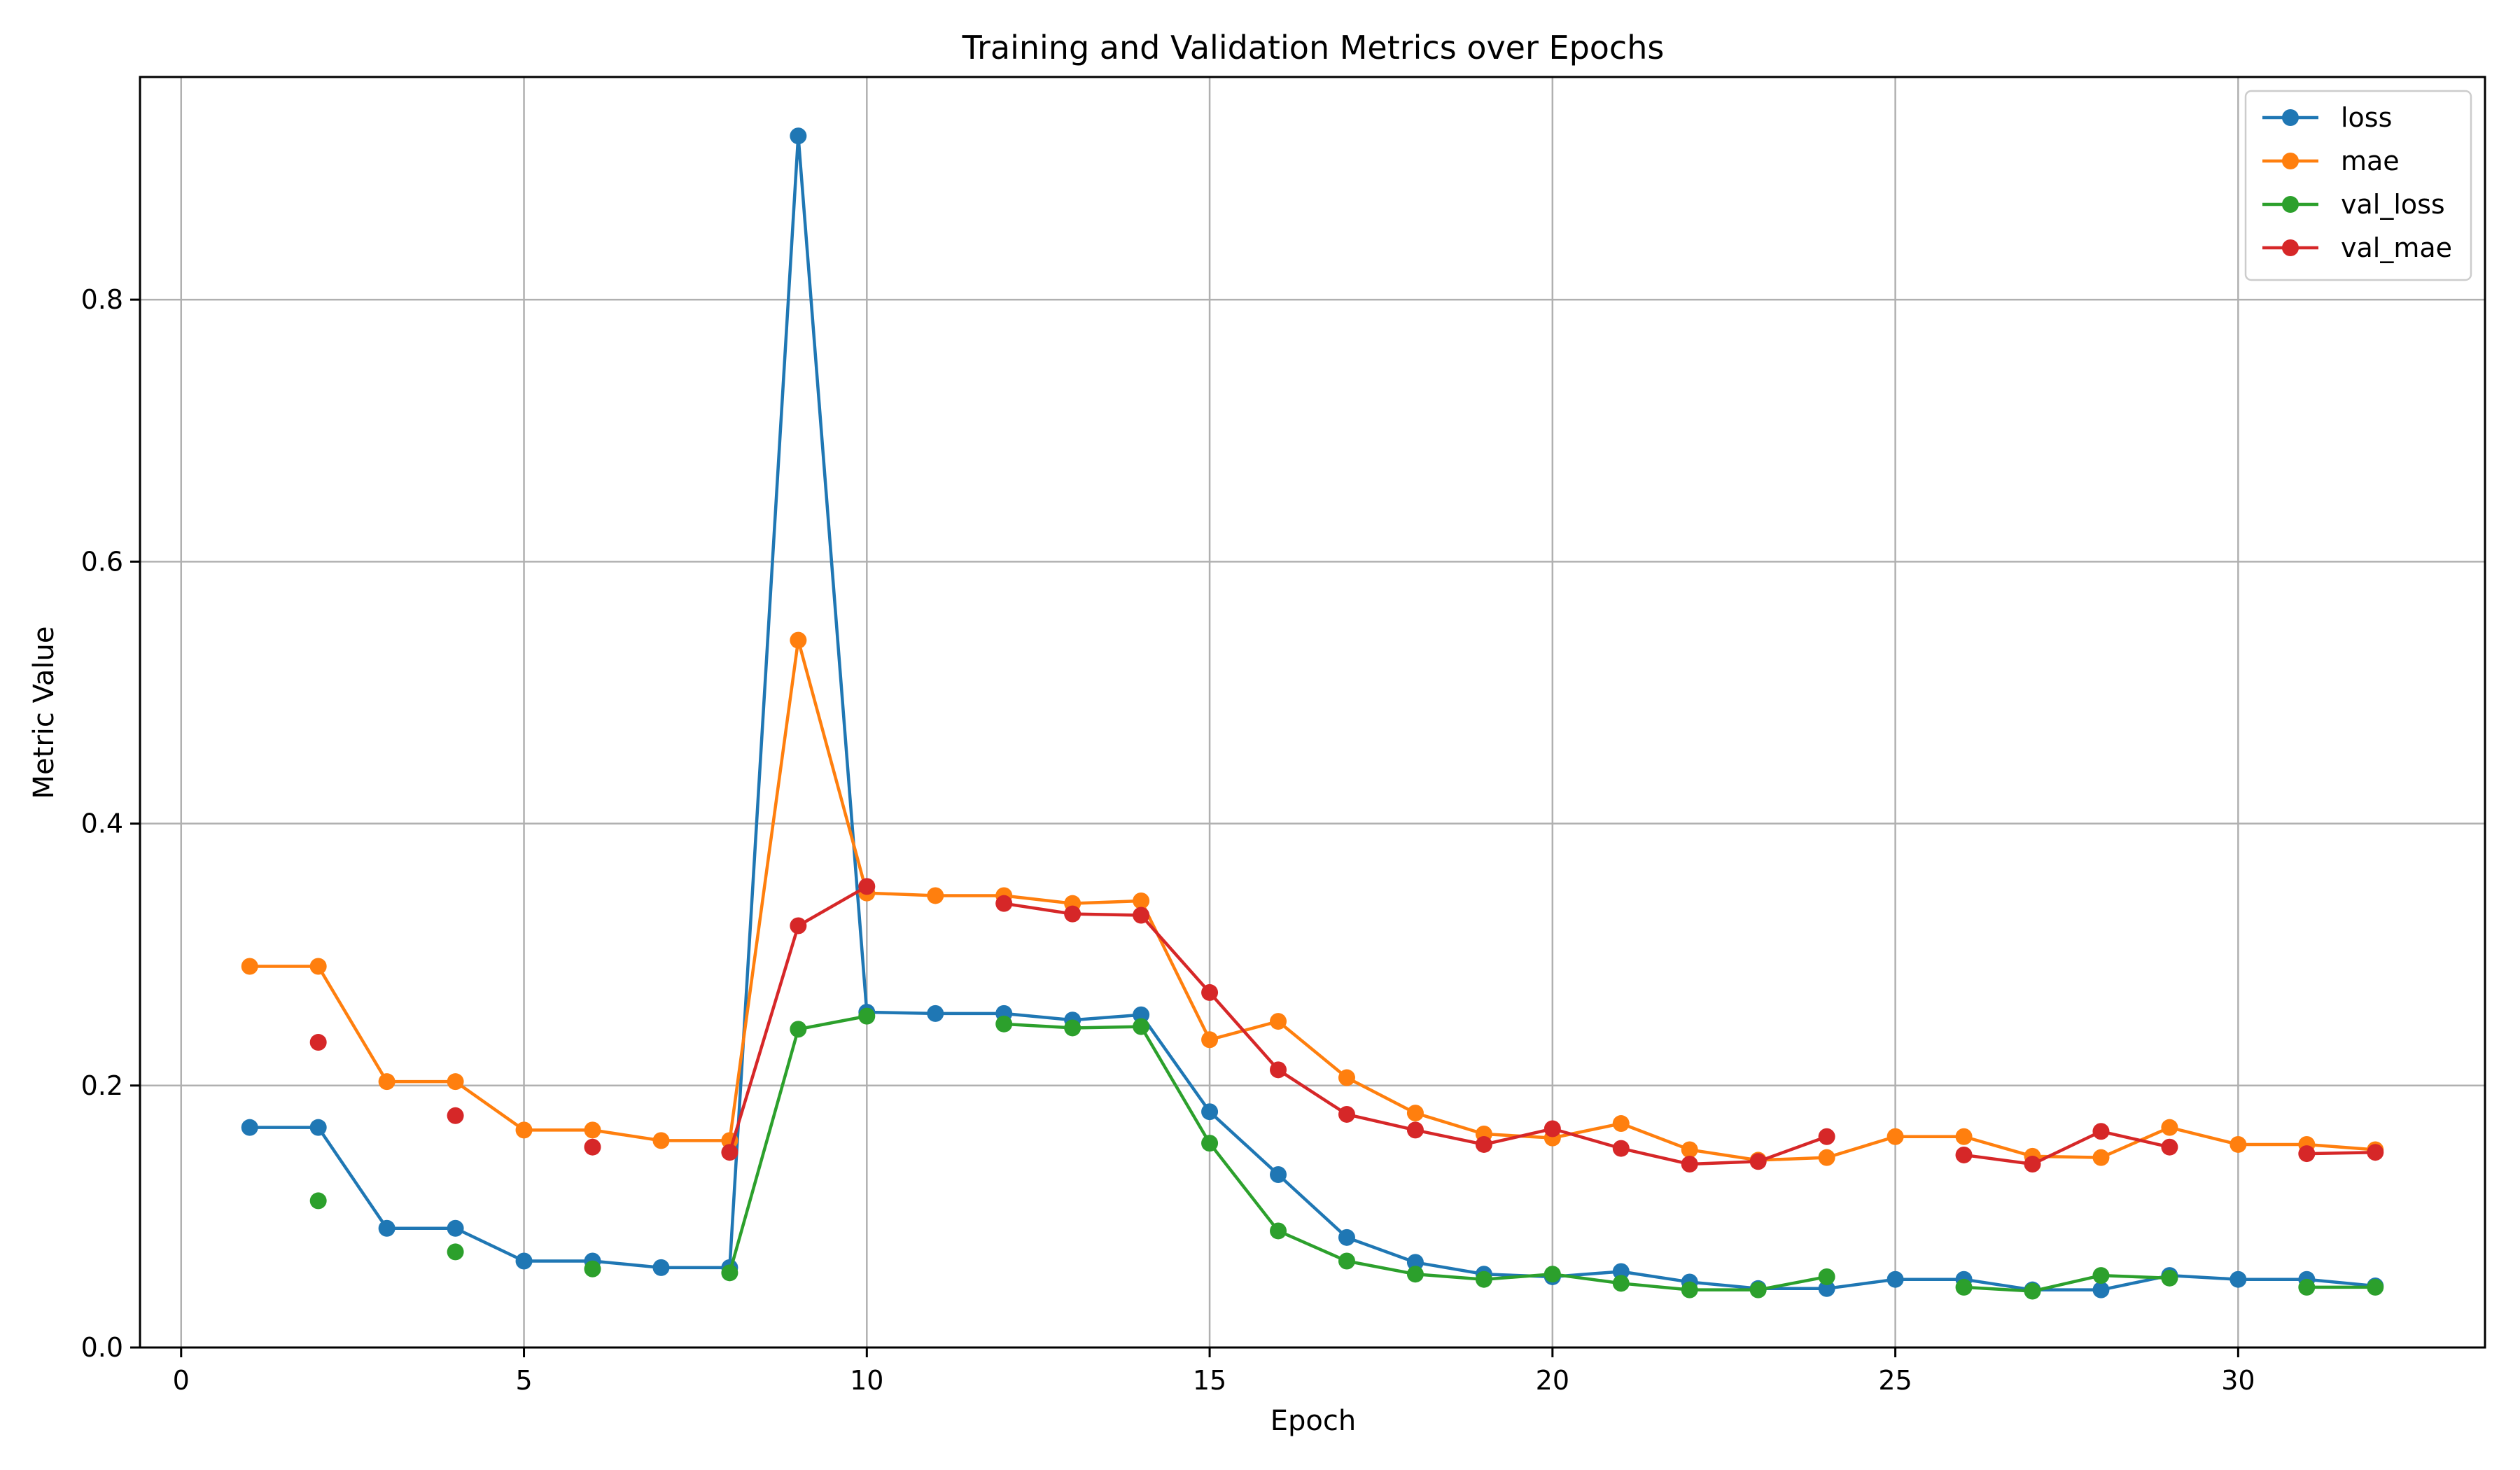  I want to click on legend: loss mae val_loss val_mae, so click(2358, 185).